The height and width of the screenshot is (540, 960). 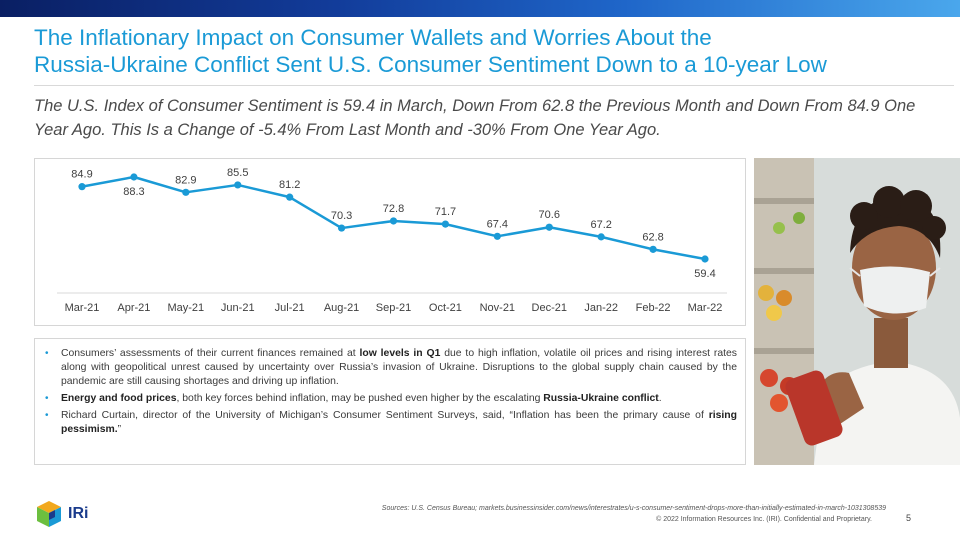 I want to click on shopper-wearing-mask-photo-icon, so click(x=857, y=311).